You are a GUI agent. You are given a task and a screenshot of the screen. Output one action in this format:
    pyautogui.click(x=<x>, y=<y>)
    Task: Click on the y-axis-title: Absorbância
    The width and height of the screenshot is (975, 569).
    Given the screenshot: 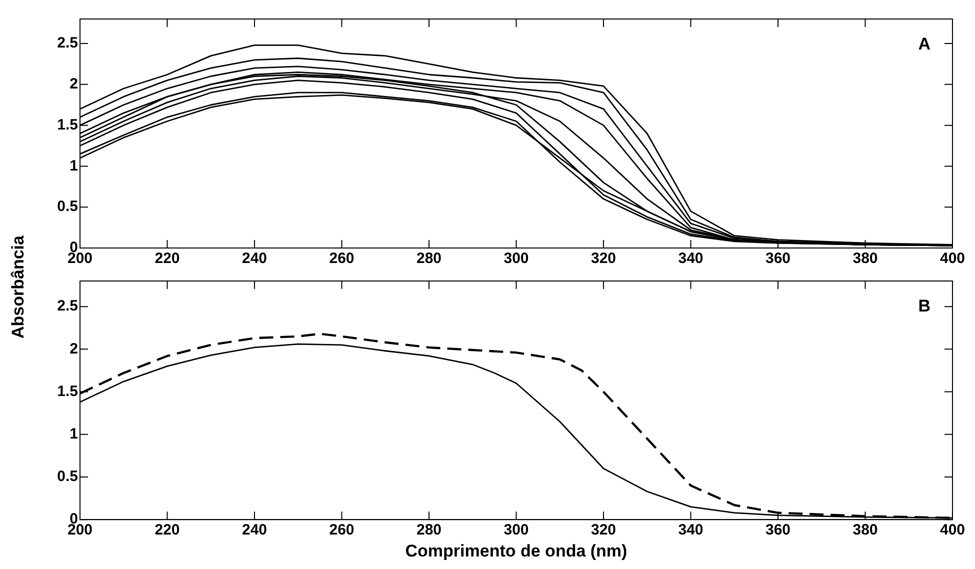 What is the action you would take?
    pyautogui.click(x=18, y=287)
    